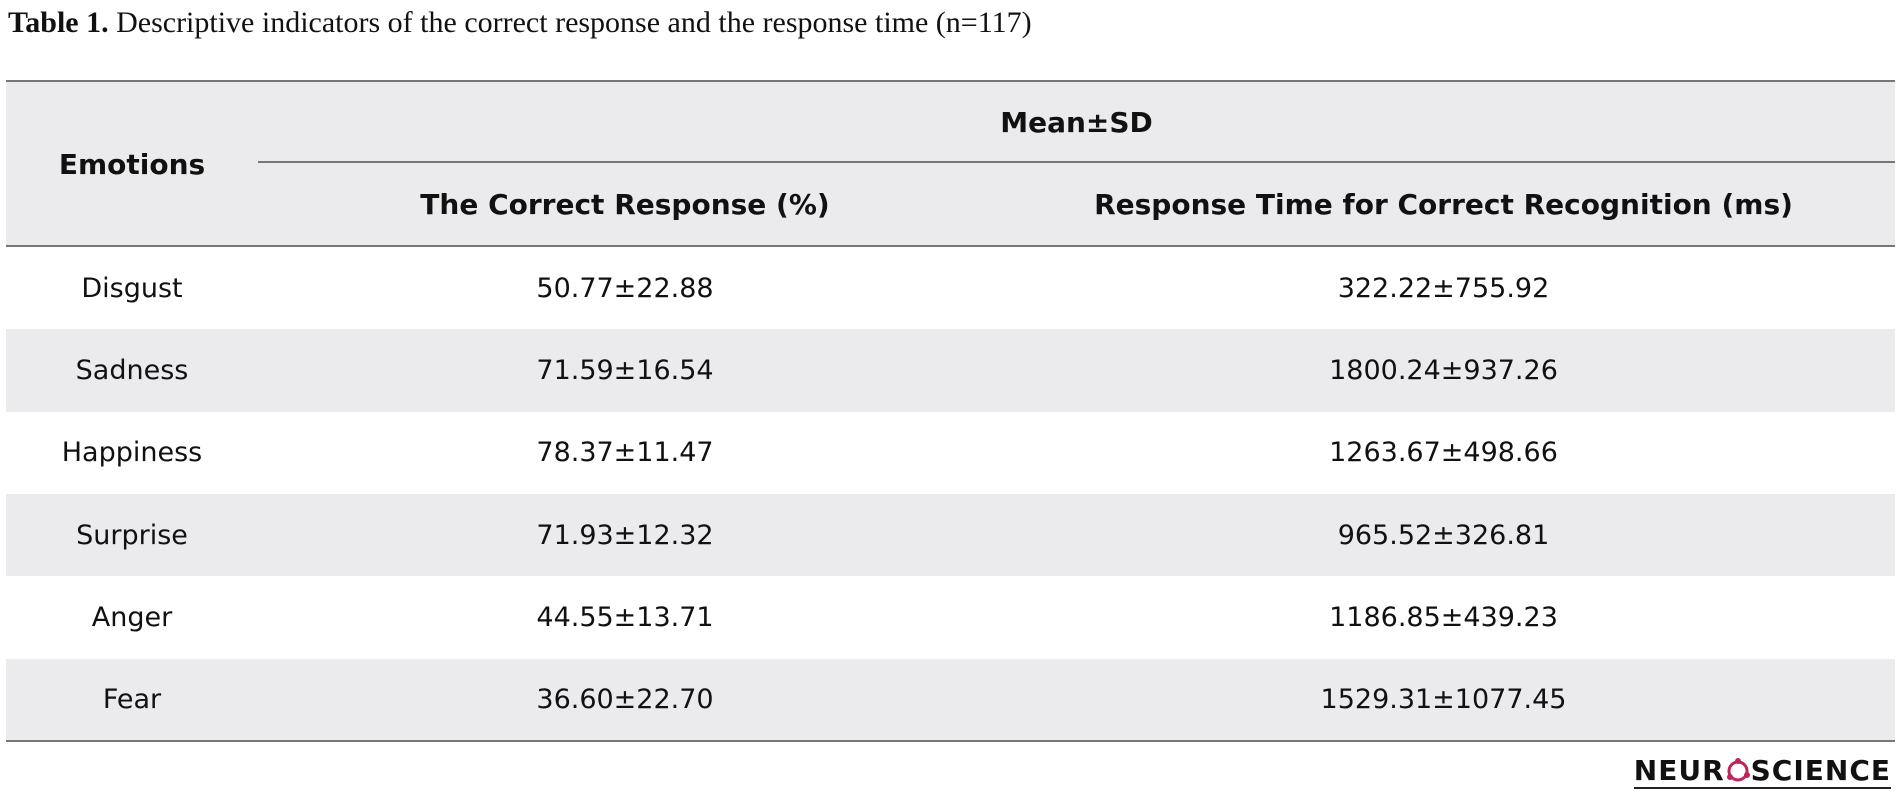 The height and width of the screenshot is (804, 1899). Describe the element at coordinates (1443, 617) in the screenshot. I see `cell: 1186.85±439.23` at that location.